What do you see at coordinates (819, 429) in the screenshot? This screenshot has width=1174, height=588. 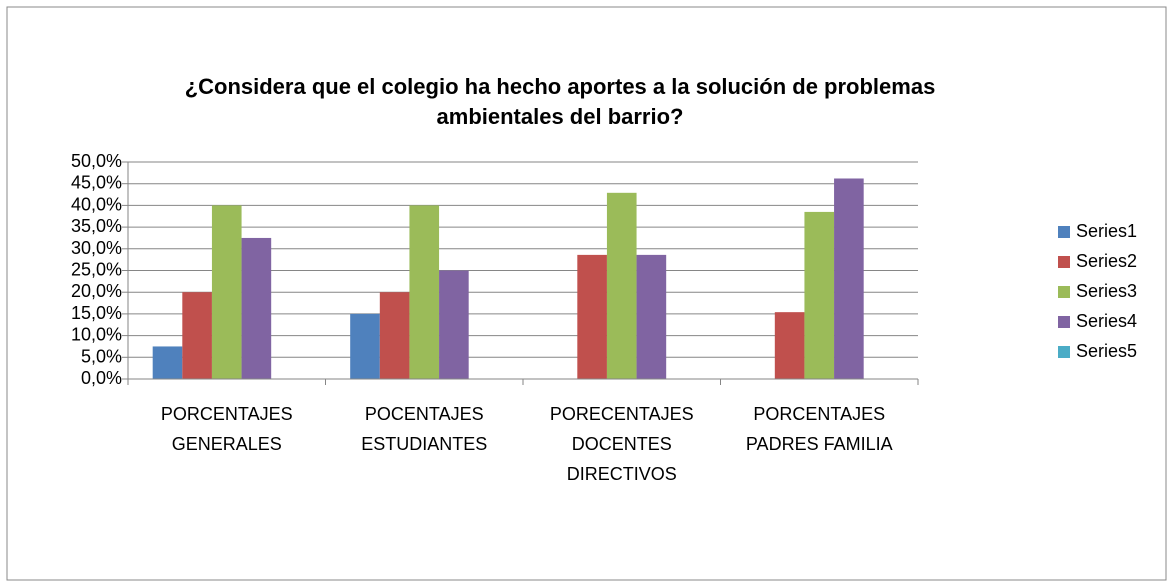 I see `x-tick-label: PORCENTAJES PADRES FAMILIA` at bounding box center [819, 429].